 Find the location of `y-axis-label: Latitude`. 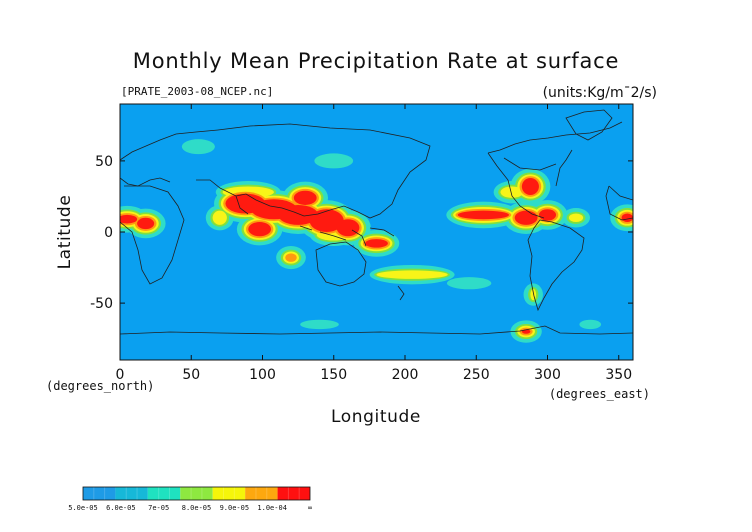

y-axis-label: Latitude is located at coordinates (65, 232).